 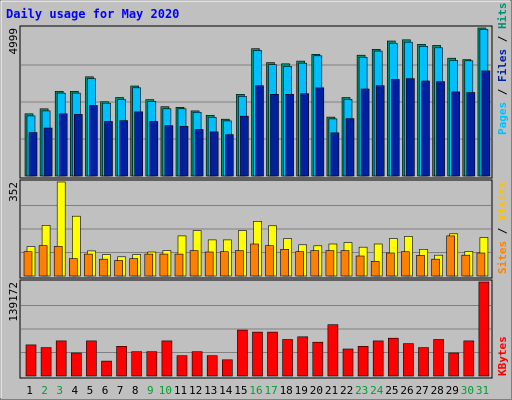 I want to click on day-label-28: 28, so click(x=437, y=390).